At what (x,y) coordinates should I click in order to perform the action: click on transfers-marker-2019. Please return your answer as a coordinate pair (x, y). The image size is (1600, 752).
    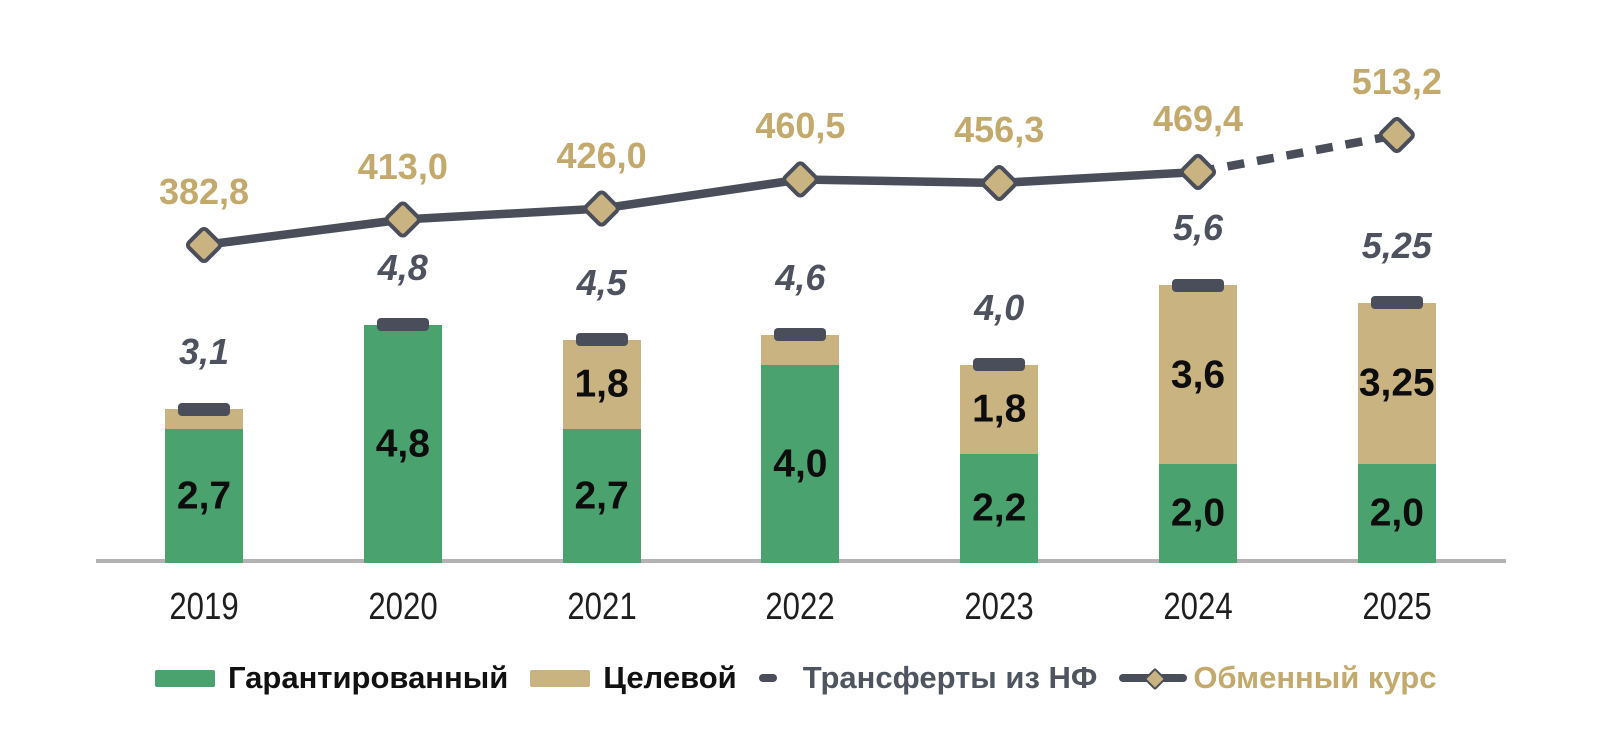
    Looking at the image, I should click on (204, 409).